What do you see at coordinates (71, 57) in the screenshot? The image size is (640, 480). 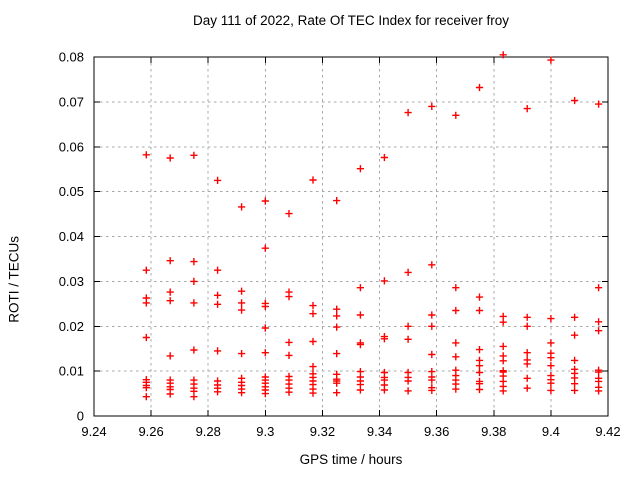 I see `y-tick-label: 0.08` at bounding box center [71, 57].